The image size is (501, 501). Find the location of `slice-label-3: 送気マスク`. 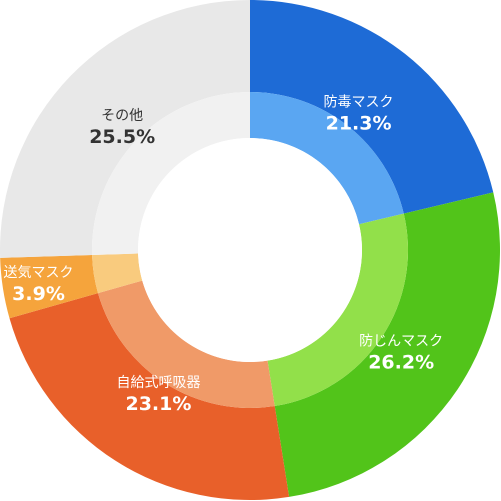

slice-label-3: 送気マスク is located at coordinates (39, 273).